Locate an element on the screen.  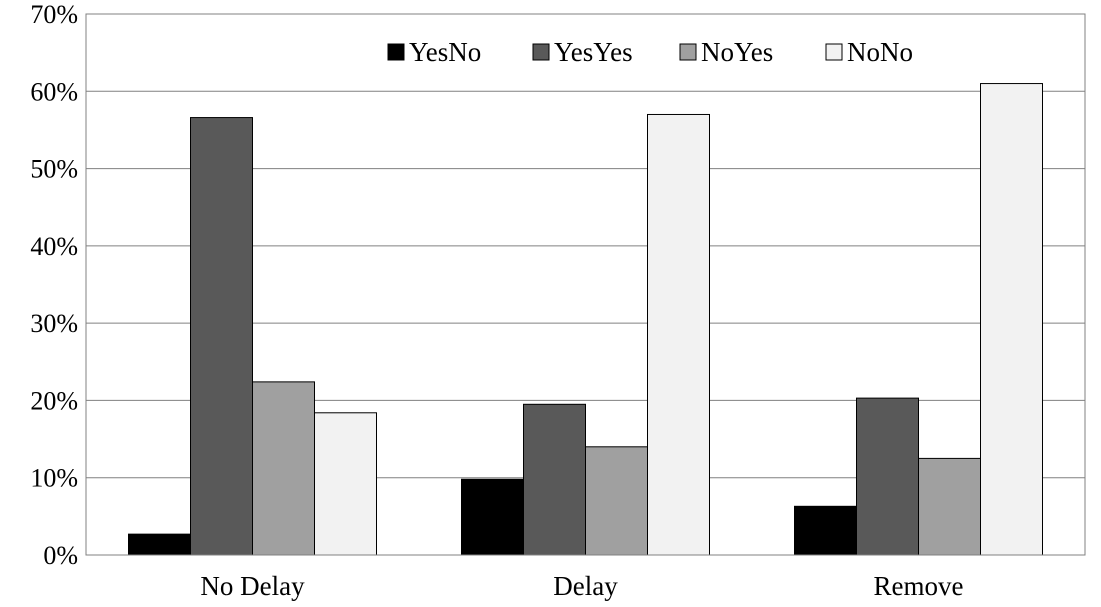
legend-label: NoNo is located at coordinates (880, 52).